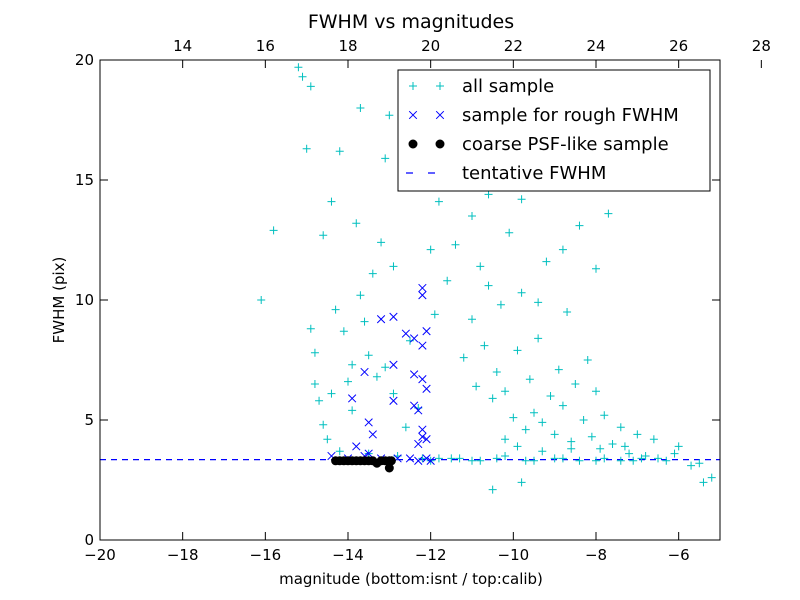  Describe the element at coordinates (266, 555) in the screenshot. I see `x-tick-label: −16` at that location.